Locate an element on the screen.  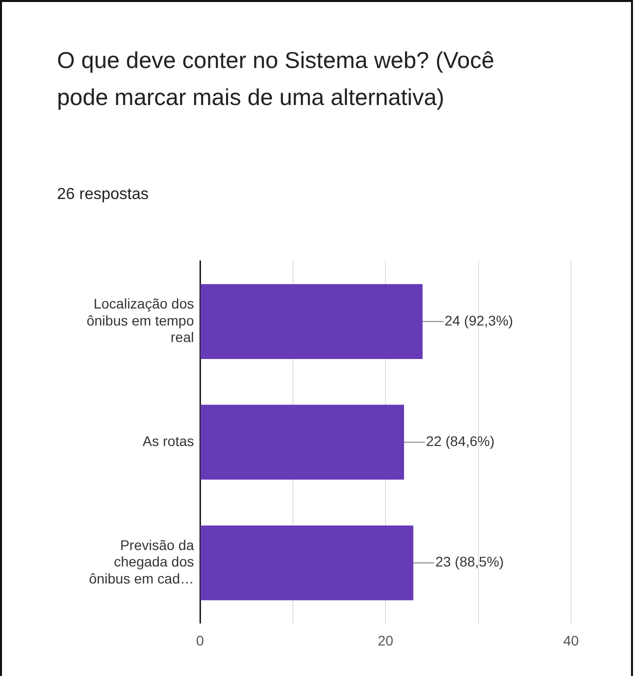
x-tick-label: 40 is located at coordinates (571, 640).